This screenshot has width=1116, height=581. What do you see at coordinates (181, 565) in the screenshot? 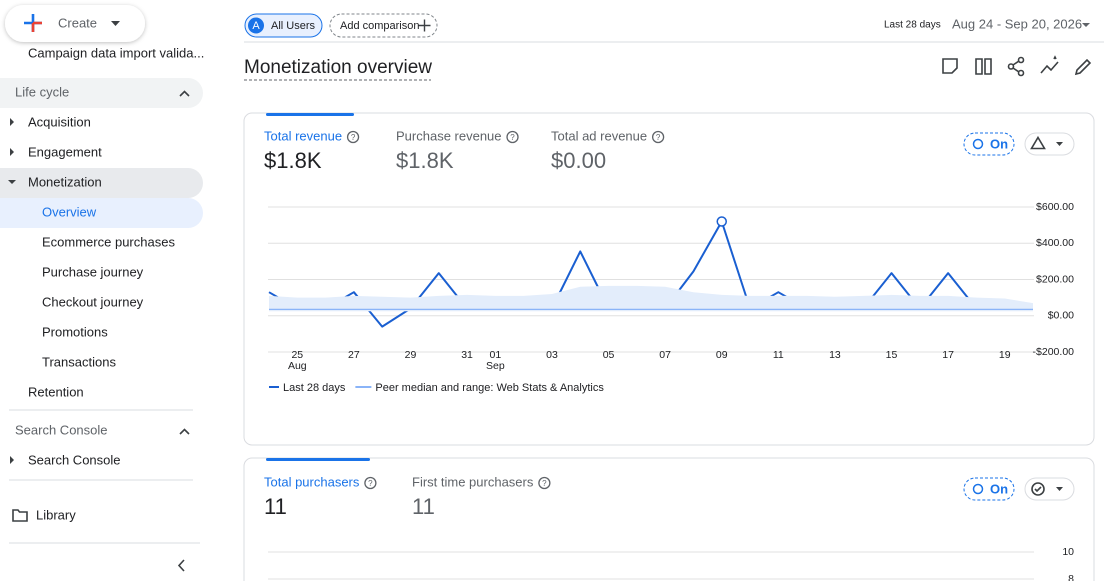
I see `collapse-sidebar` at bounding box center [181, 565].